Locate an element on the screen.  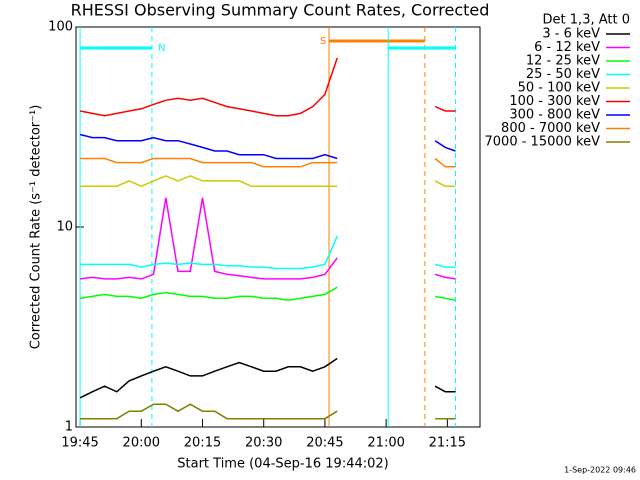
y-tick-label: 100 is located at coordinates (60, 27).